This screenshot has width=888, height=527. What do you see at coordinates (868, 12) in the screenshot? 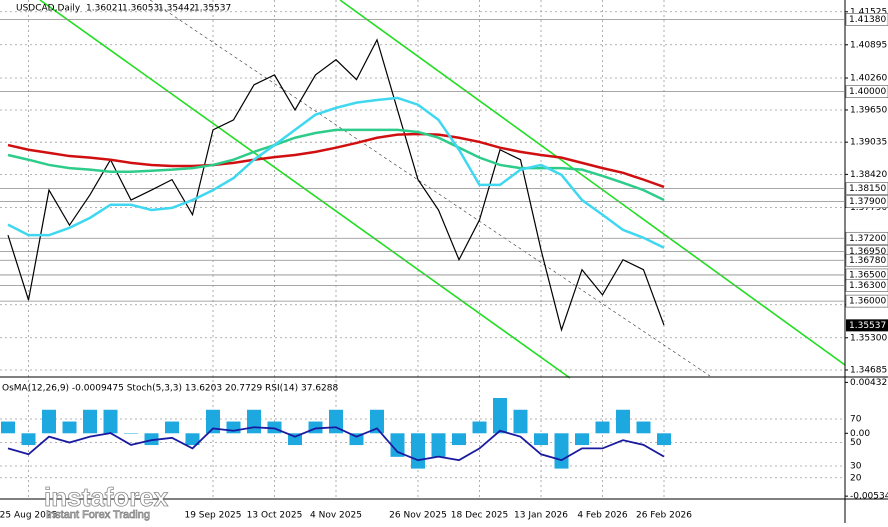
I see `y-tick-label: 1.41525` at bounding box center [868, 12].